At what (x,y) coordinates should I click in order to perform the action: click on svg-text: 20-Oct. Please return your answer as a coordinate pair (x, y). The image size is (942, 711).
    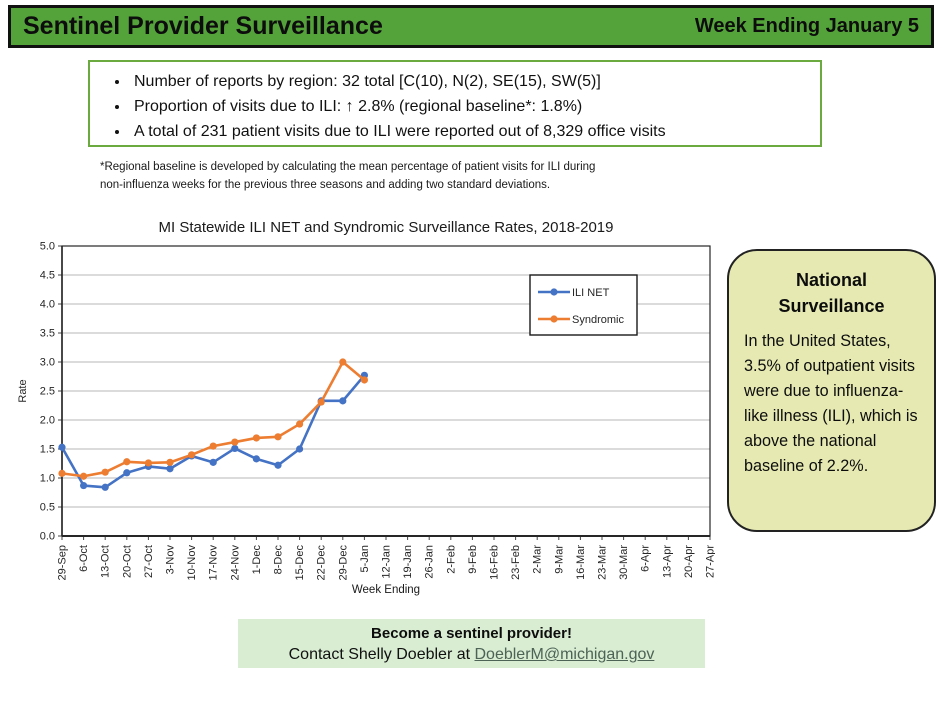
    Looking at the image, I should click on (127, 561).